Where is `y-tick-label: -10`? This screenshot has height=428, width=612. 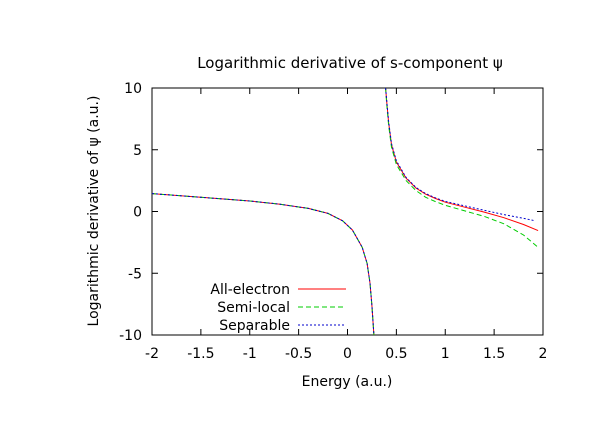
y-tick-label: -10 is located at coordinates (130, 336).